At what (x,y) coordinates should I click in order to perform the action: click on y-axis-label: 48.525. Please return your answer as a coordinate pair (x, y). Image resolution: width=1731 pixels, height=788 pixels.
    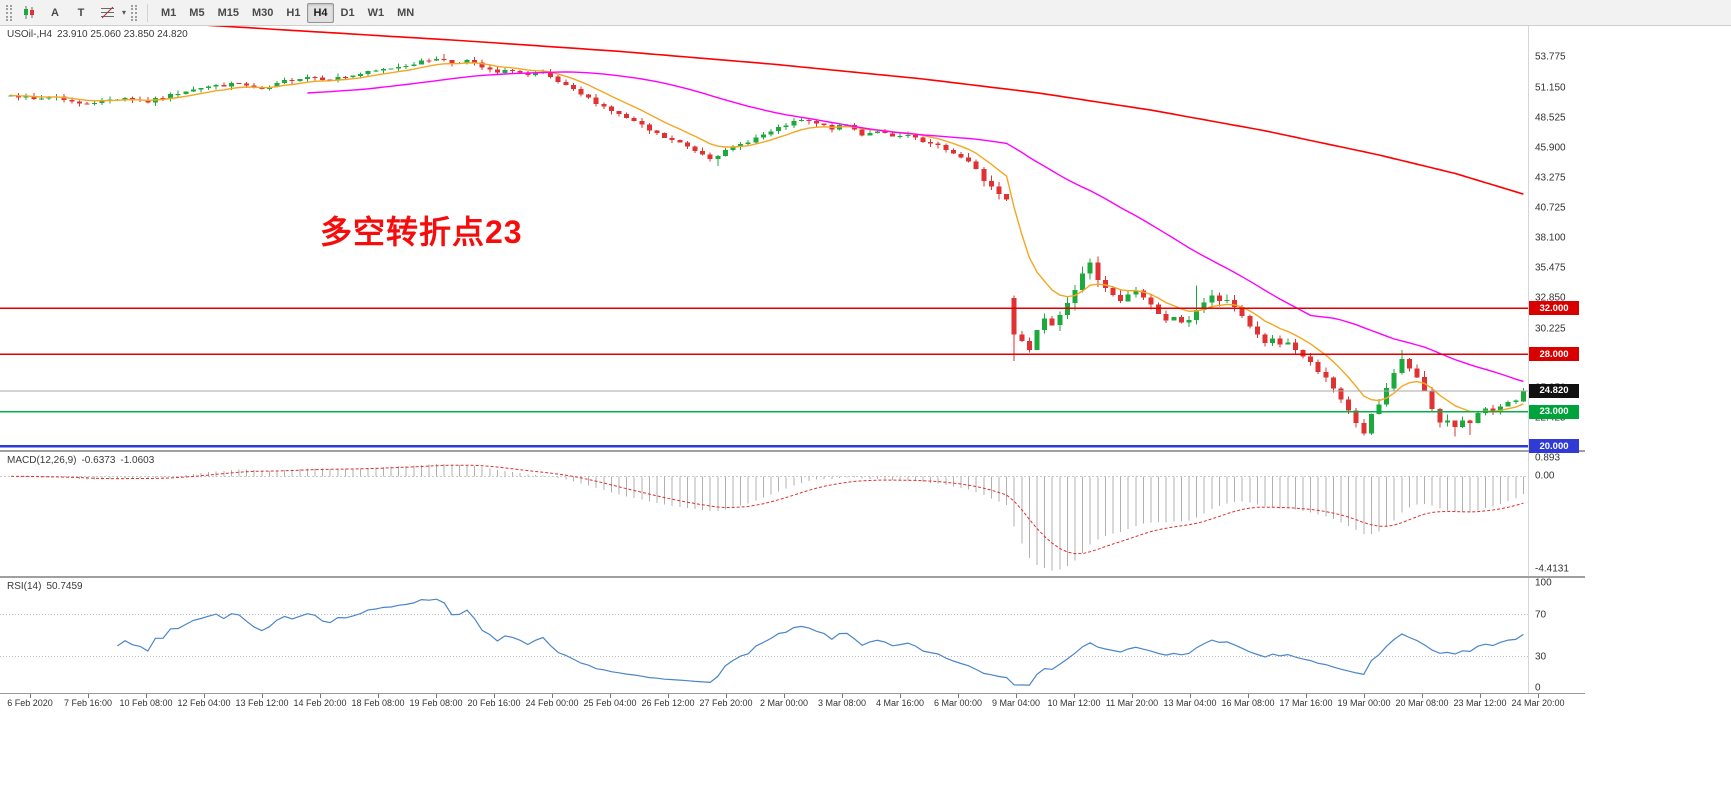
    Looking at the image, I should click on (1550, 118).